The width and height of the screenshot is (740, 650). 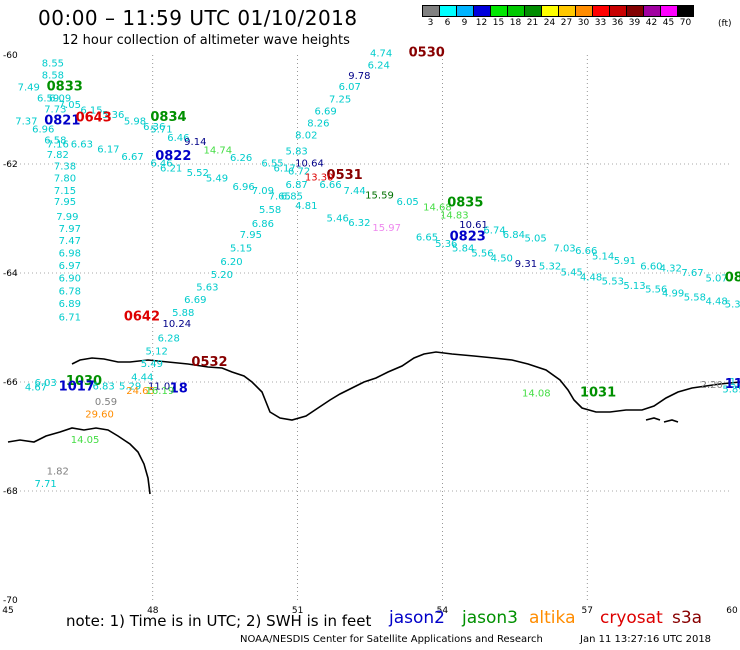 What do you see at coordinates (668, 23) in the screenshot?
I see `scale-label: 45` at bounding box center [668, 23].